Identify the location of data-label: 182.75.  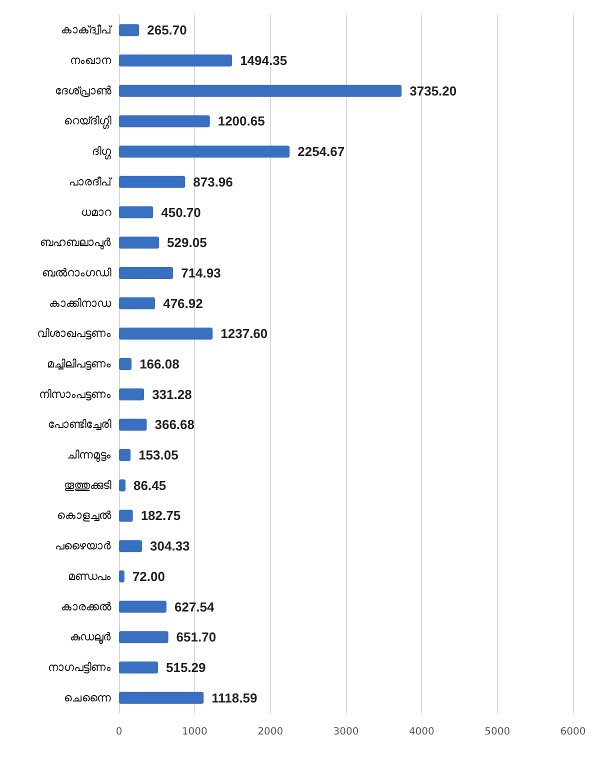
(160, 516).